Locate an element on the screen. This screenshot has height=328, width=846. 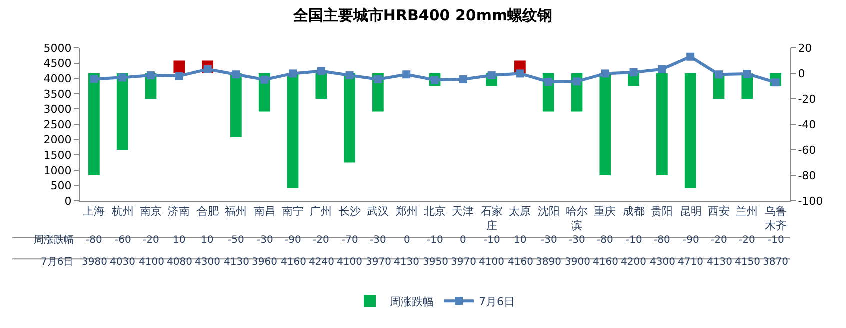
data-label: 4710 is located at coordinates (691, 262).